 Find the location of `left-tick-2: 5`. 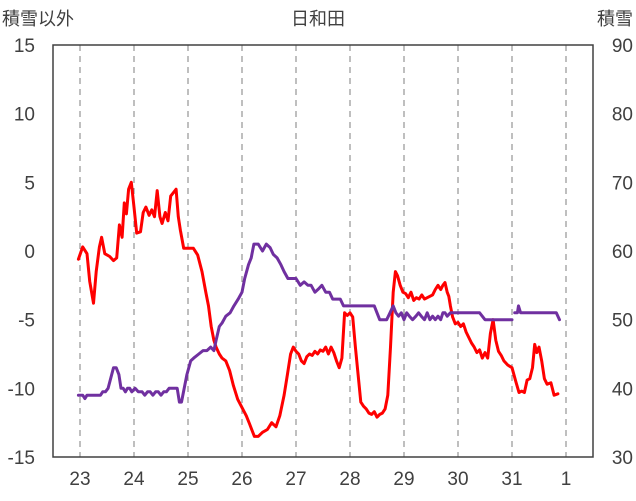

left-tick-2: 5 is located at coordinates (29, 183).